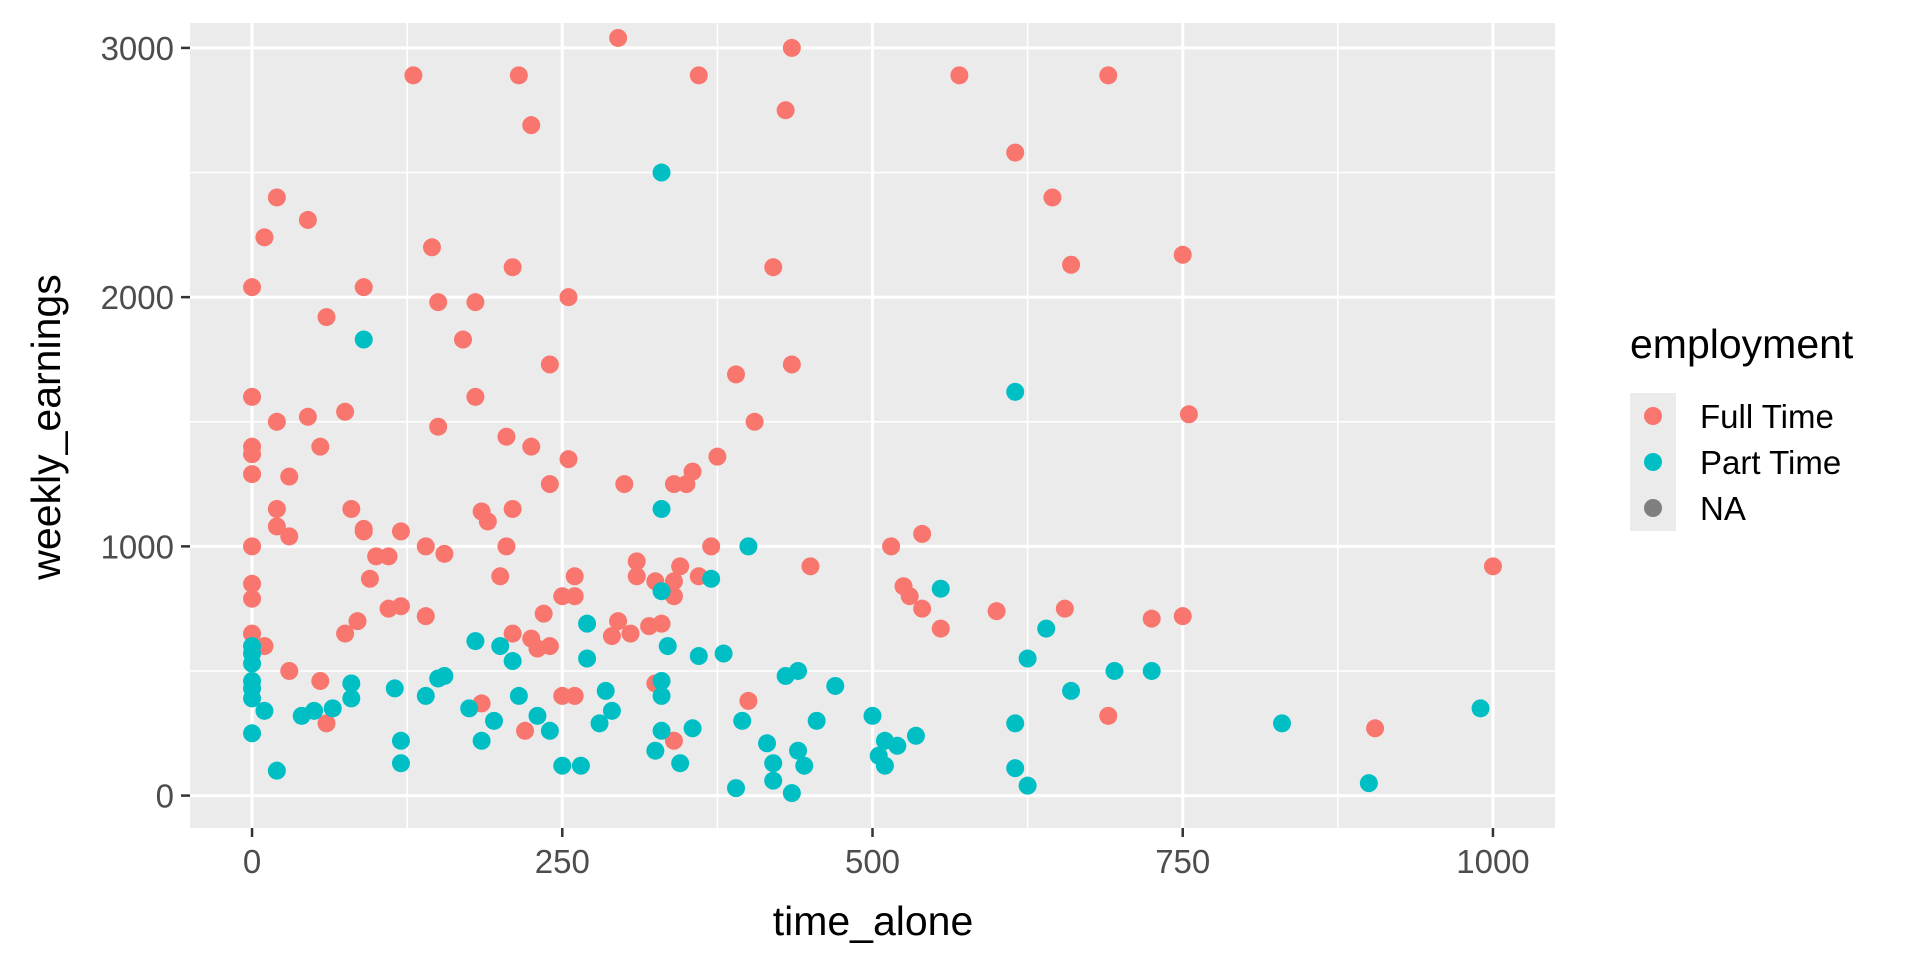 The width and height of the screenshot is (1920, 965). What do you see at coordinates (562, 861) in the screenshot?
I see `x-tick-label: 250` at bounding box center [562, 861].